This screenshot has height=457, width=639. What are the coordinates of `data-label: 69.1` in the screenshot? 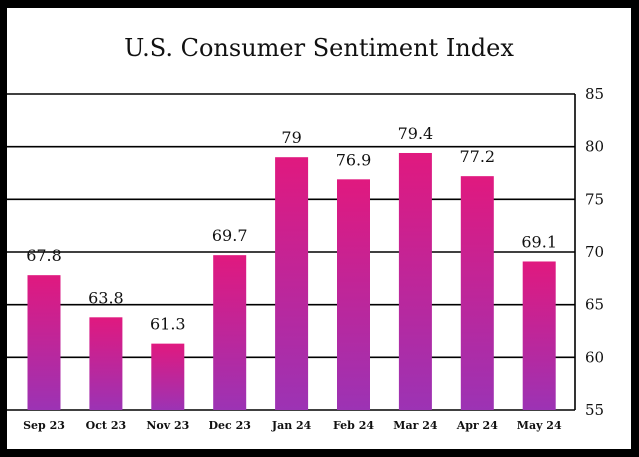 It's located at (539, 241).